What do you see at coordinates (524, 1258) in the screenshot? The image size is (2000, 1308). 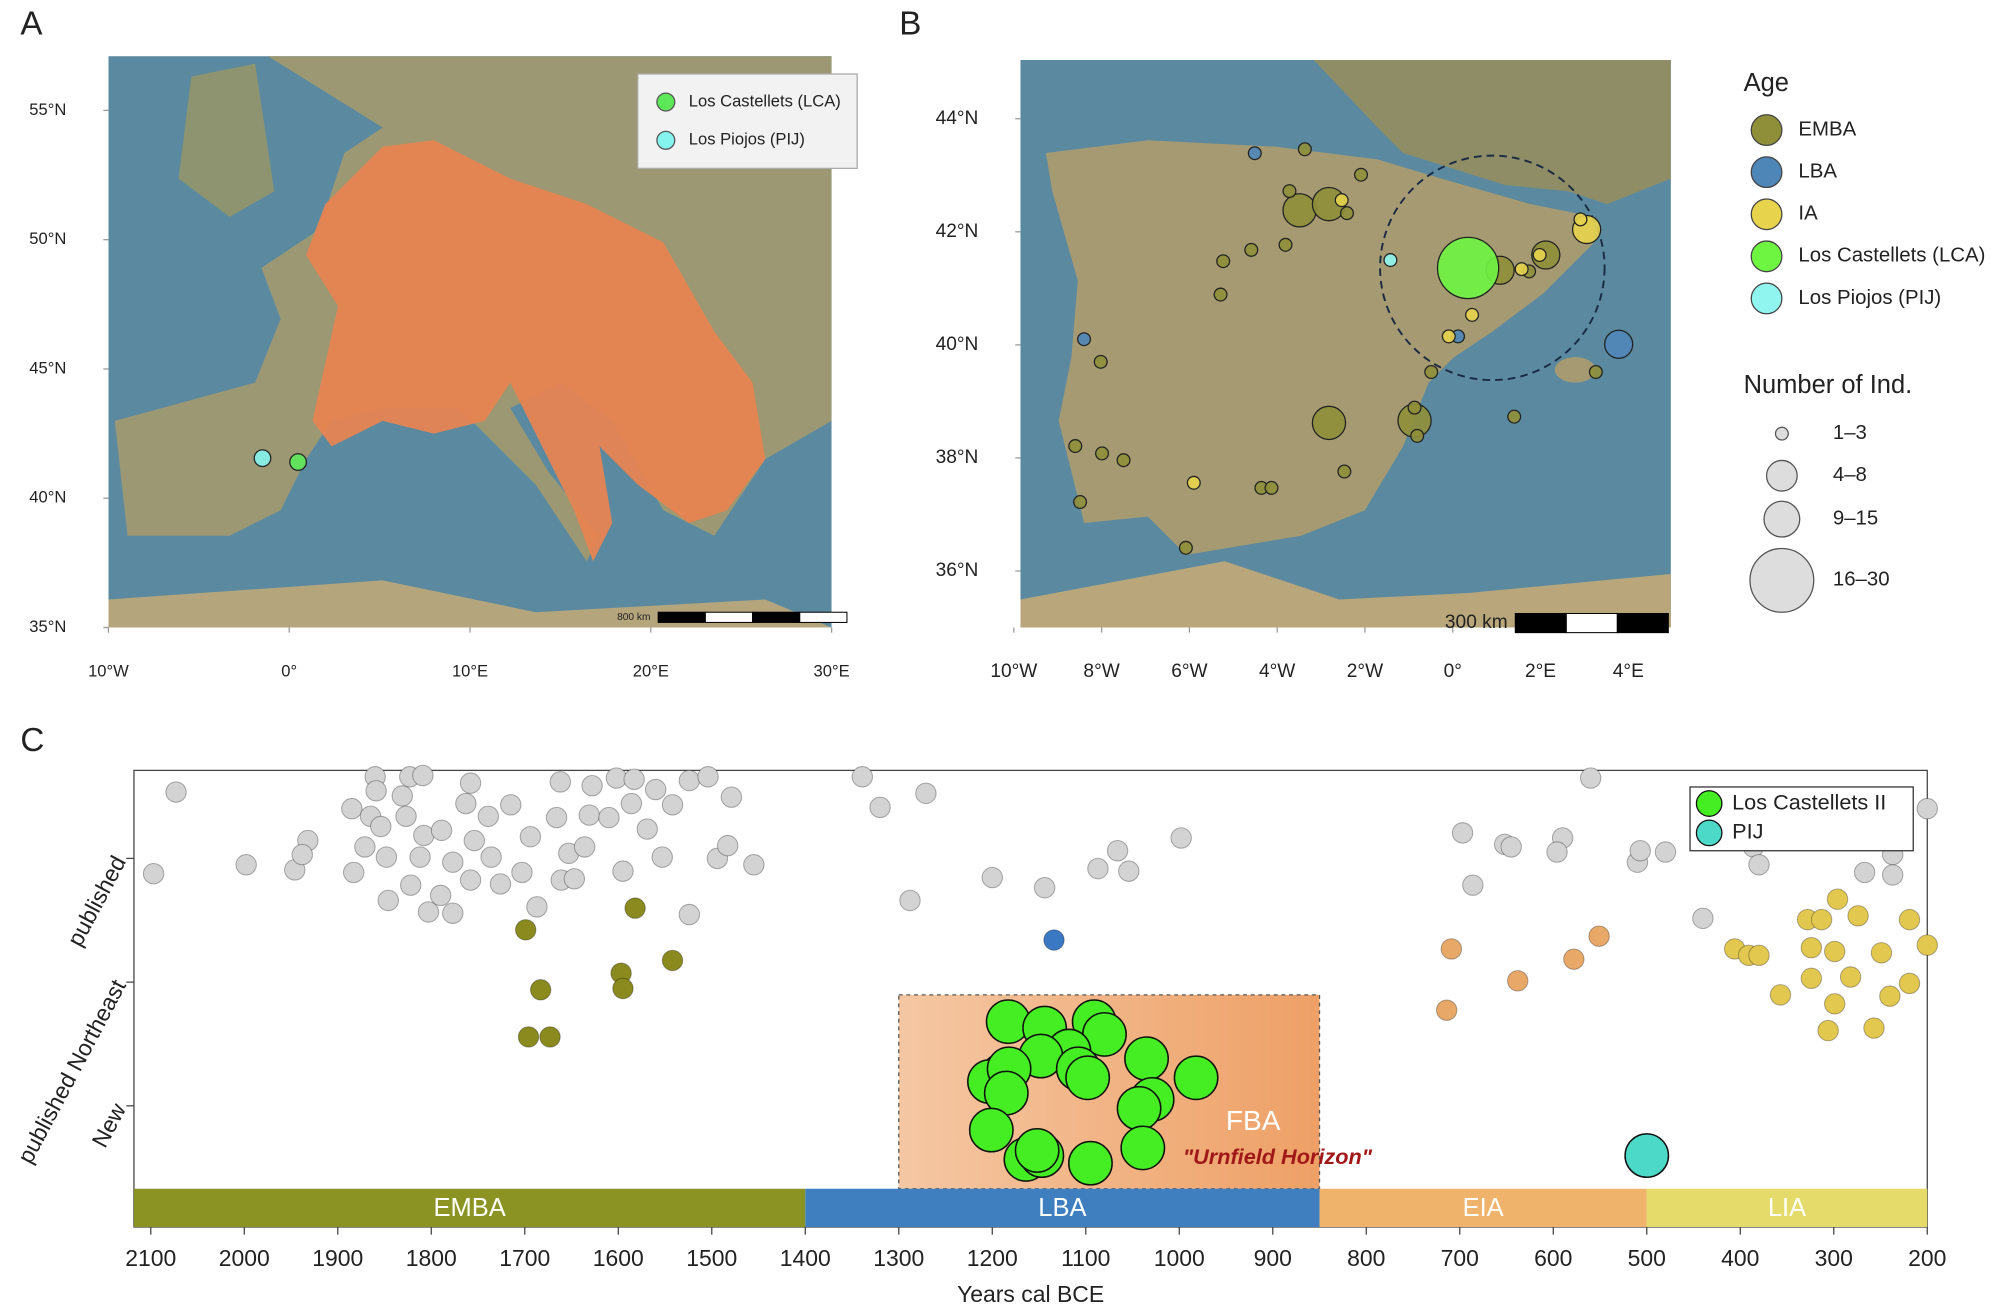 I see `x-tick-label: 1700` at bounding box center [524, 1258].